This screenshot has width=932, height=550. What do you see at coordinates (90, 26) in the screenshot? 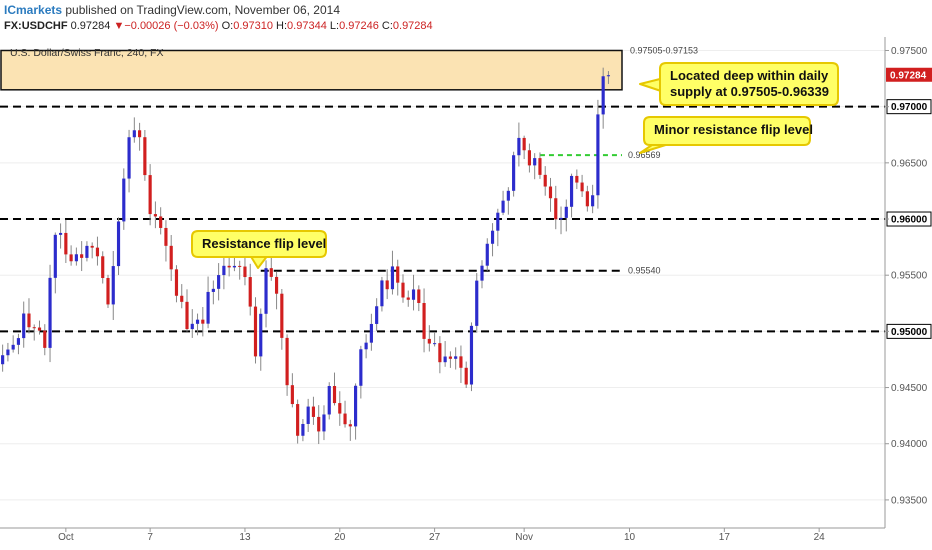
I see `last-price: 0.97284` at bounding box center [90, 26].